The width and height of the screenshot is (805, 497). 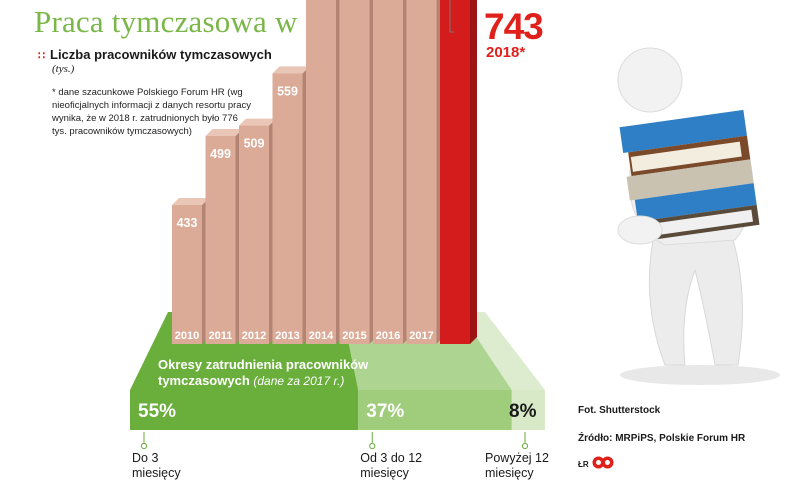 What do you see at coordinates (287, 91) in the screenshot?
I see `bar-value-label: 559` at bounding box center [287, 91].